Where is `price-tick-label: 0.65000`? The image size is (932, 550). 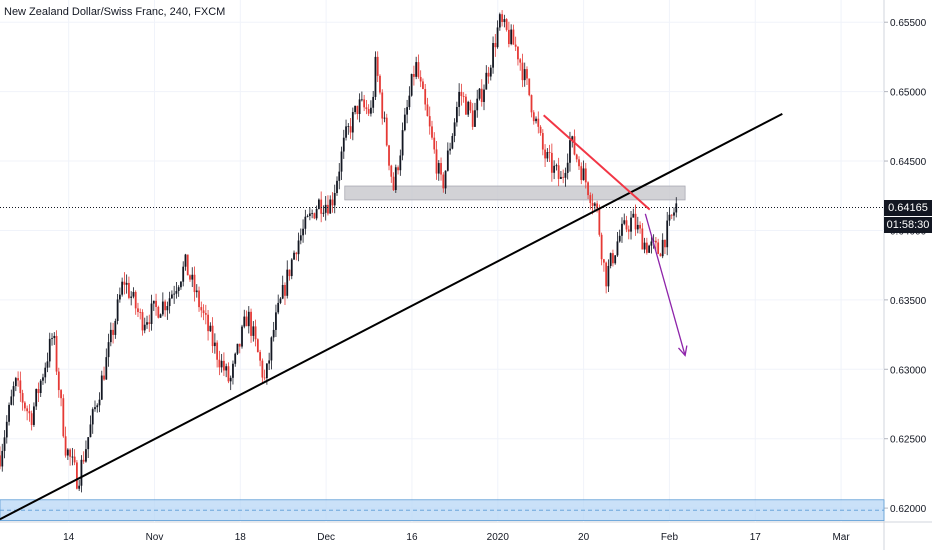
price-tick-label: 0.65000 is located at coordinates (908, 93).